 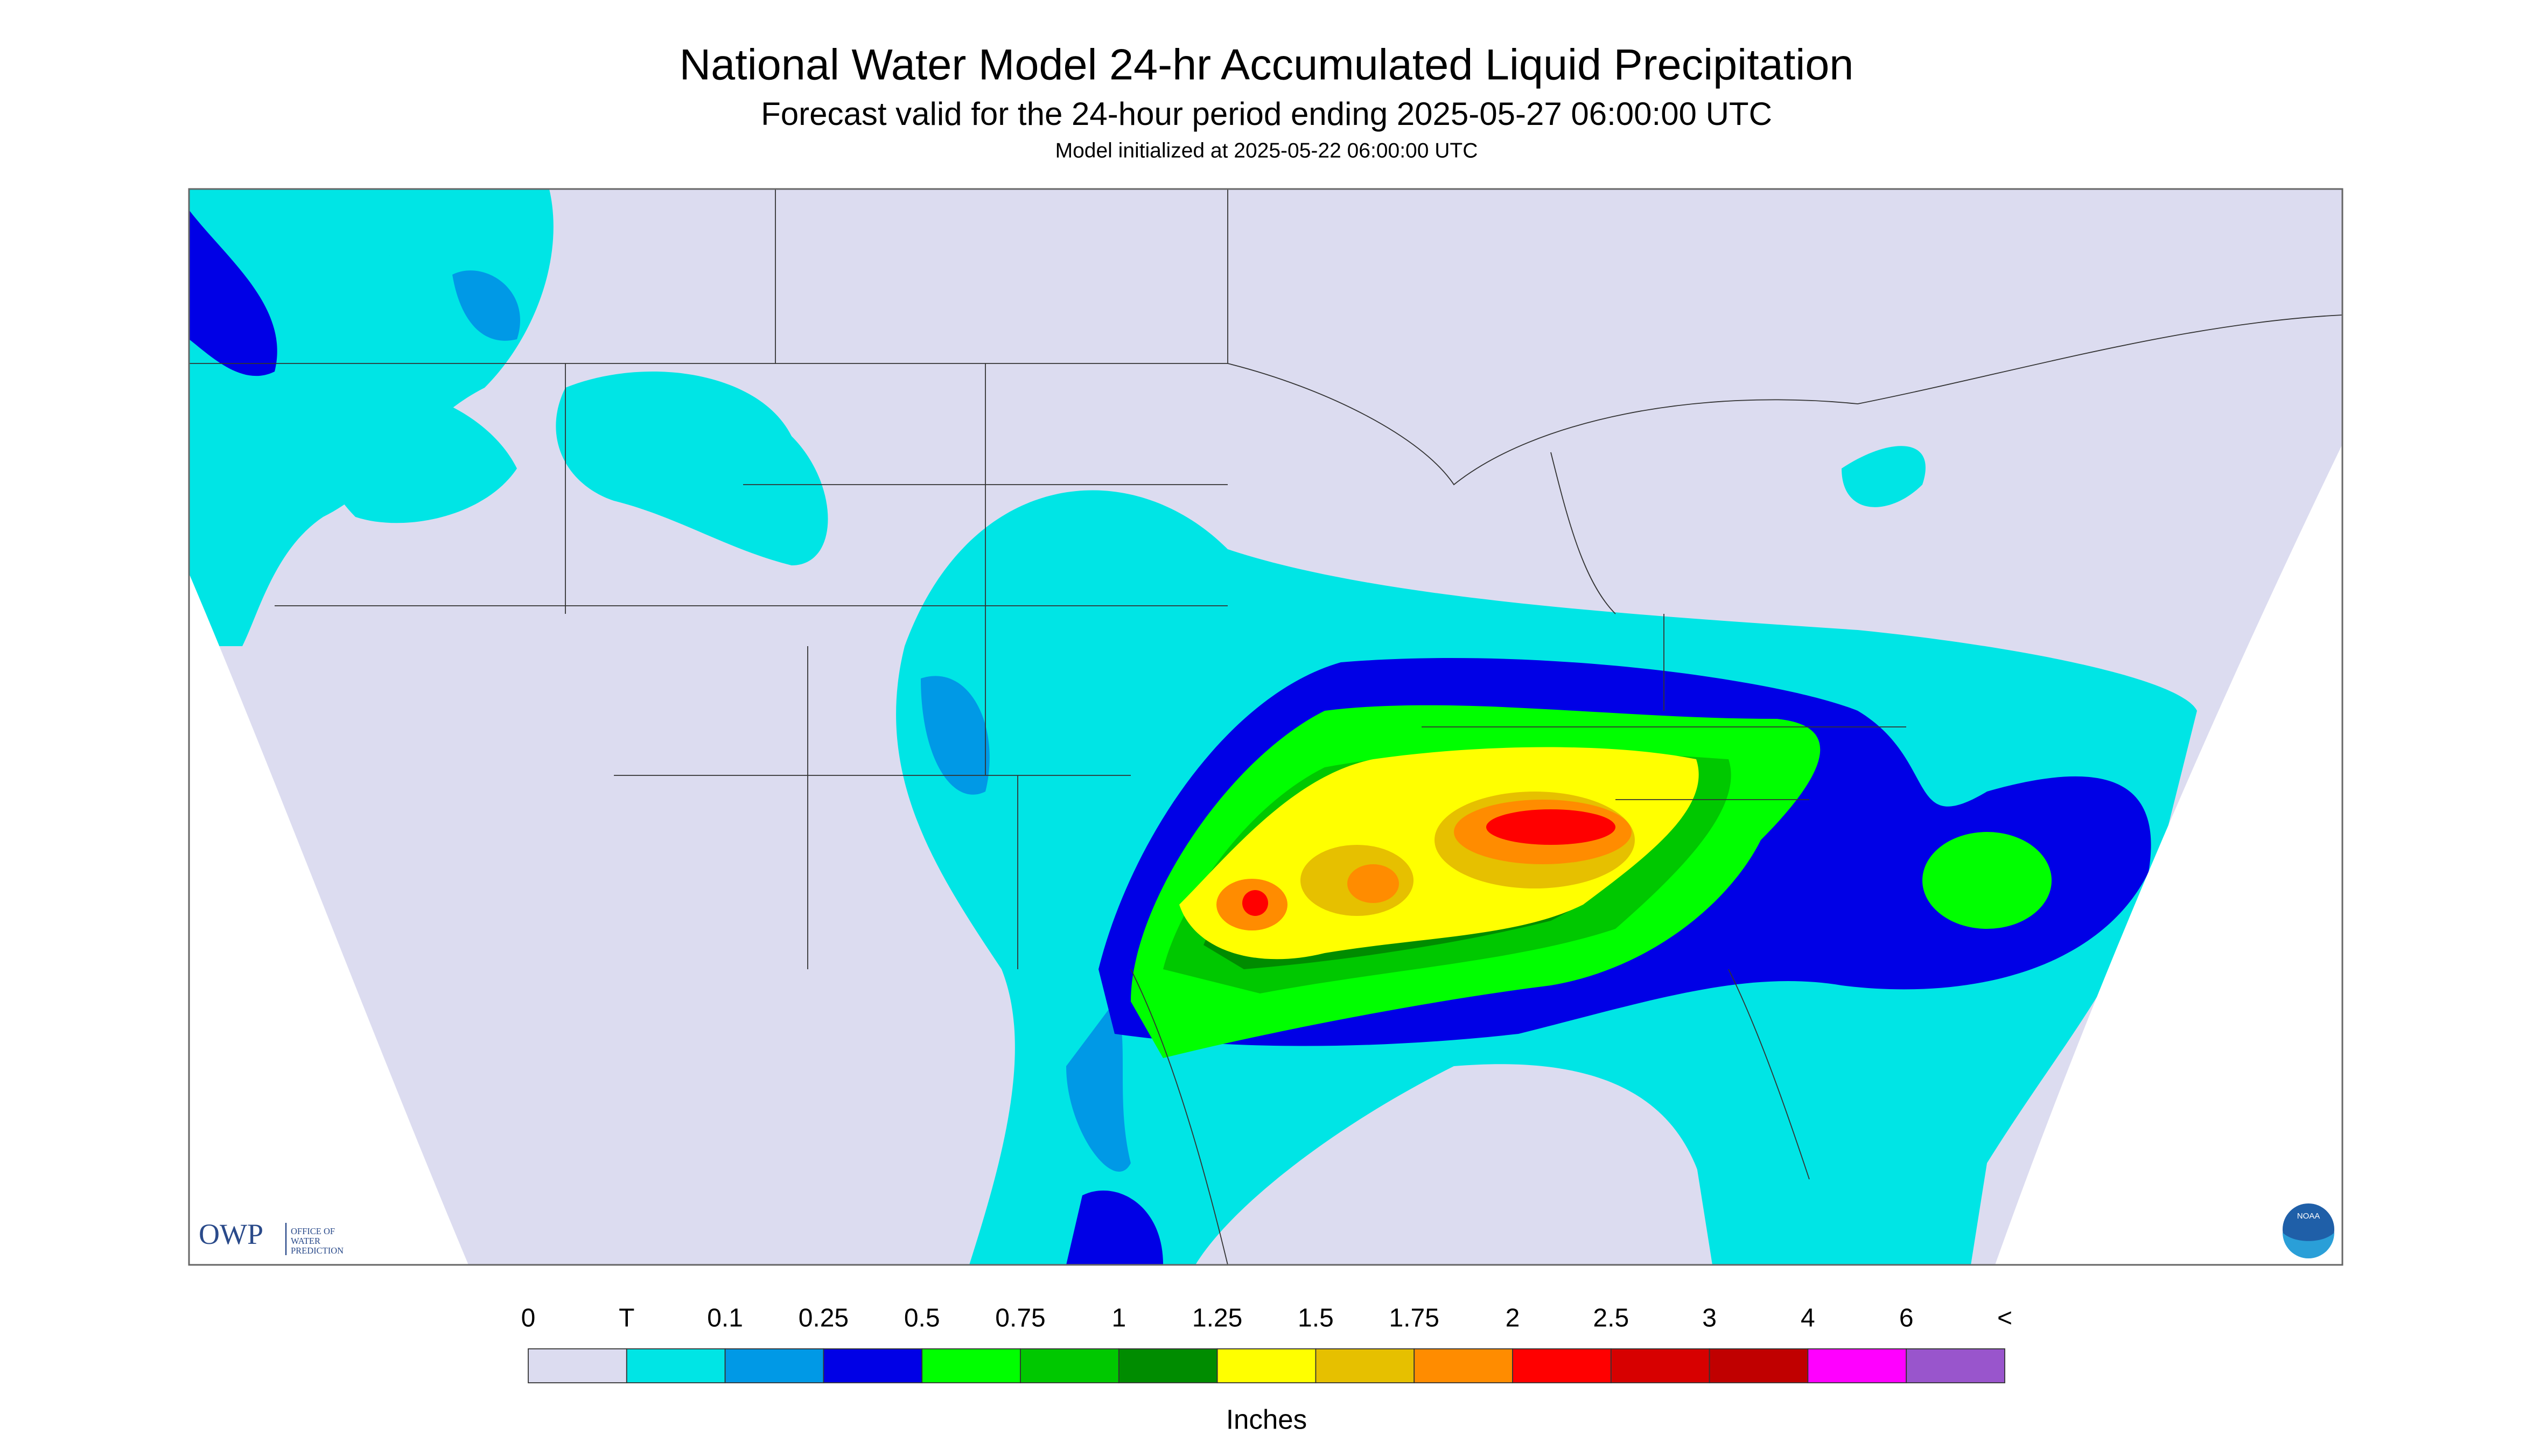 What do you see at coordinates (2308, 1216) in the screenshot?
I see `noaa-logo-text: NOAA` at bounding box center [2308, 1216].